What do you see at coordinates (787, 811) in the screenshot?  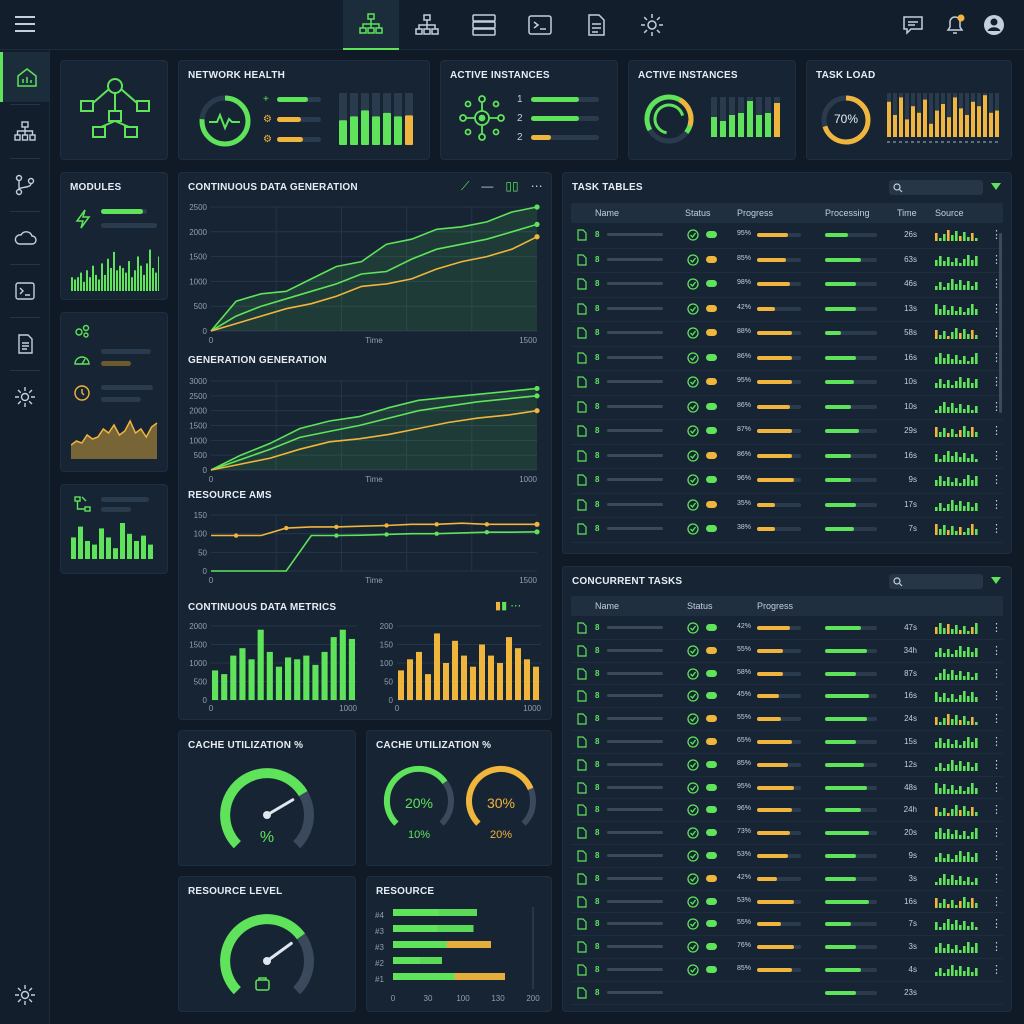 I see `table-row: 8 96% 24h ⋮` at bounding box center [787, 811].